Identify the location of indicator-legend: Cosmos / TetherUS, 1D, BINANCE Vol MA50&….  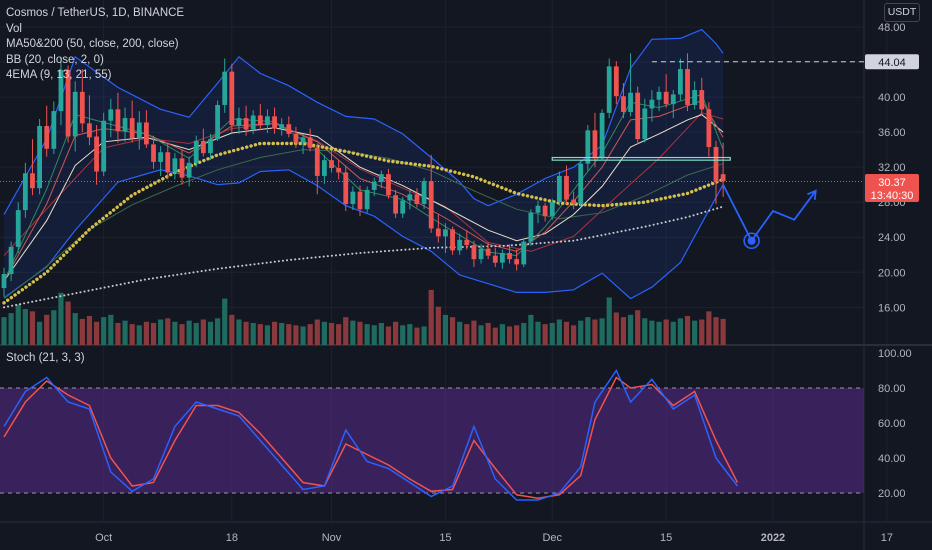
(95, 45).